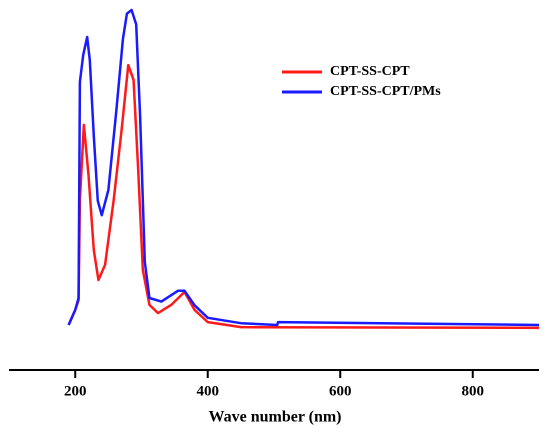 Image resolution: width=550 pixels, height=436 pixels. What do you see at coordinates (208, 391) in the screenshot?
I see `x-tick-label: 400` at bounding box center [208, 391].